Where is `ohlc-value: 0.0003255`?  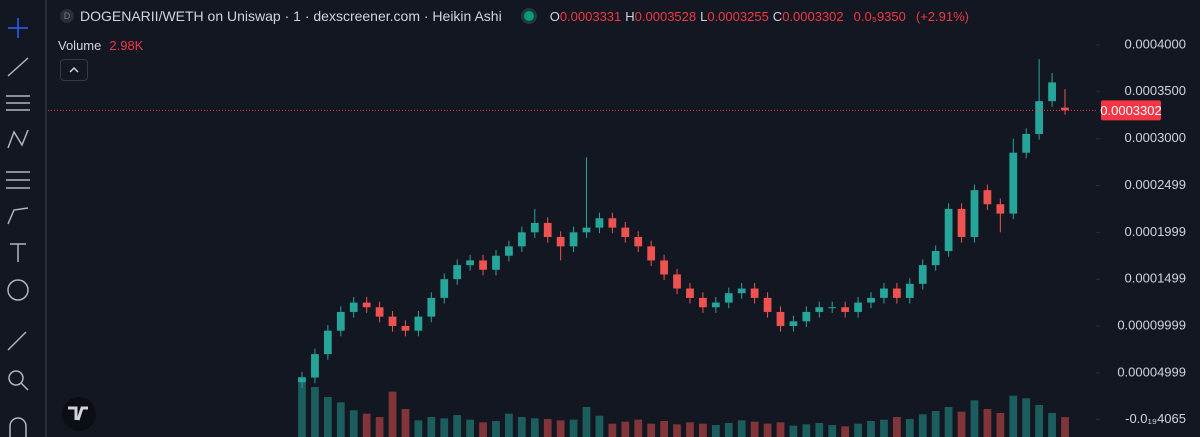
ohlc-value: 0.0003255 is located at coordinates (738, 16).